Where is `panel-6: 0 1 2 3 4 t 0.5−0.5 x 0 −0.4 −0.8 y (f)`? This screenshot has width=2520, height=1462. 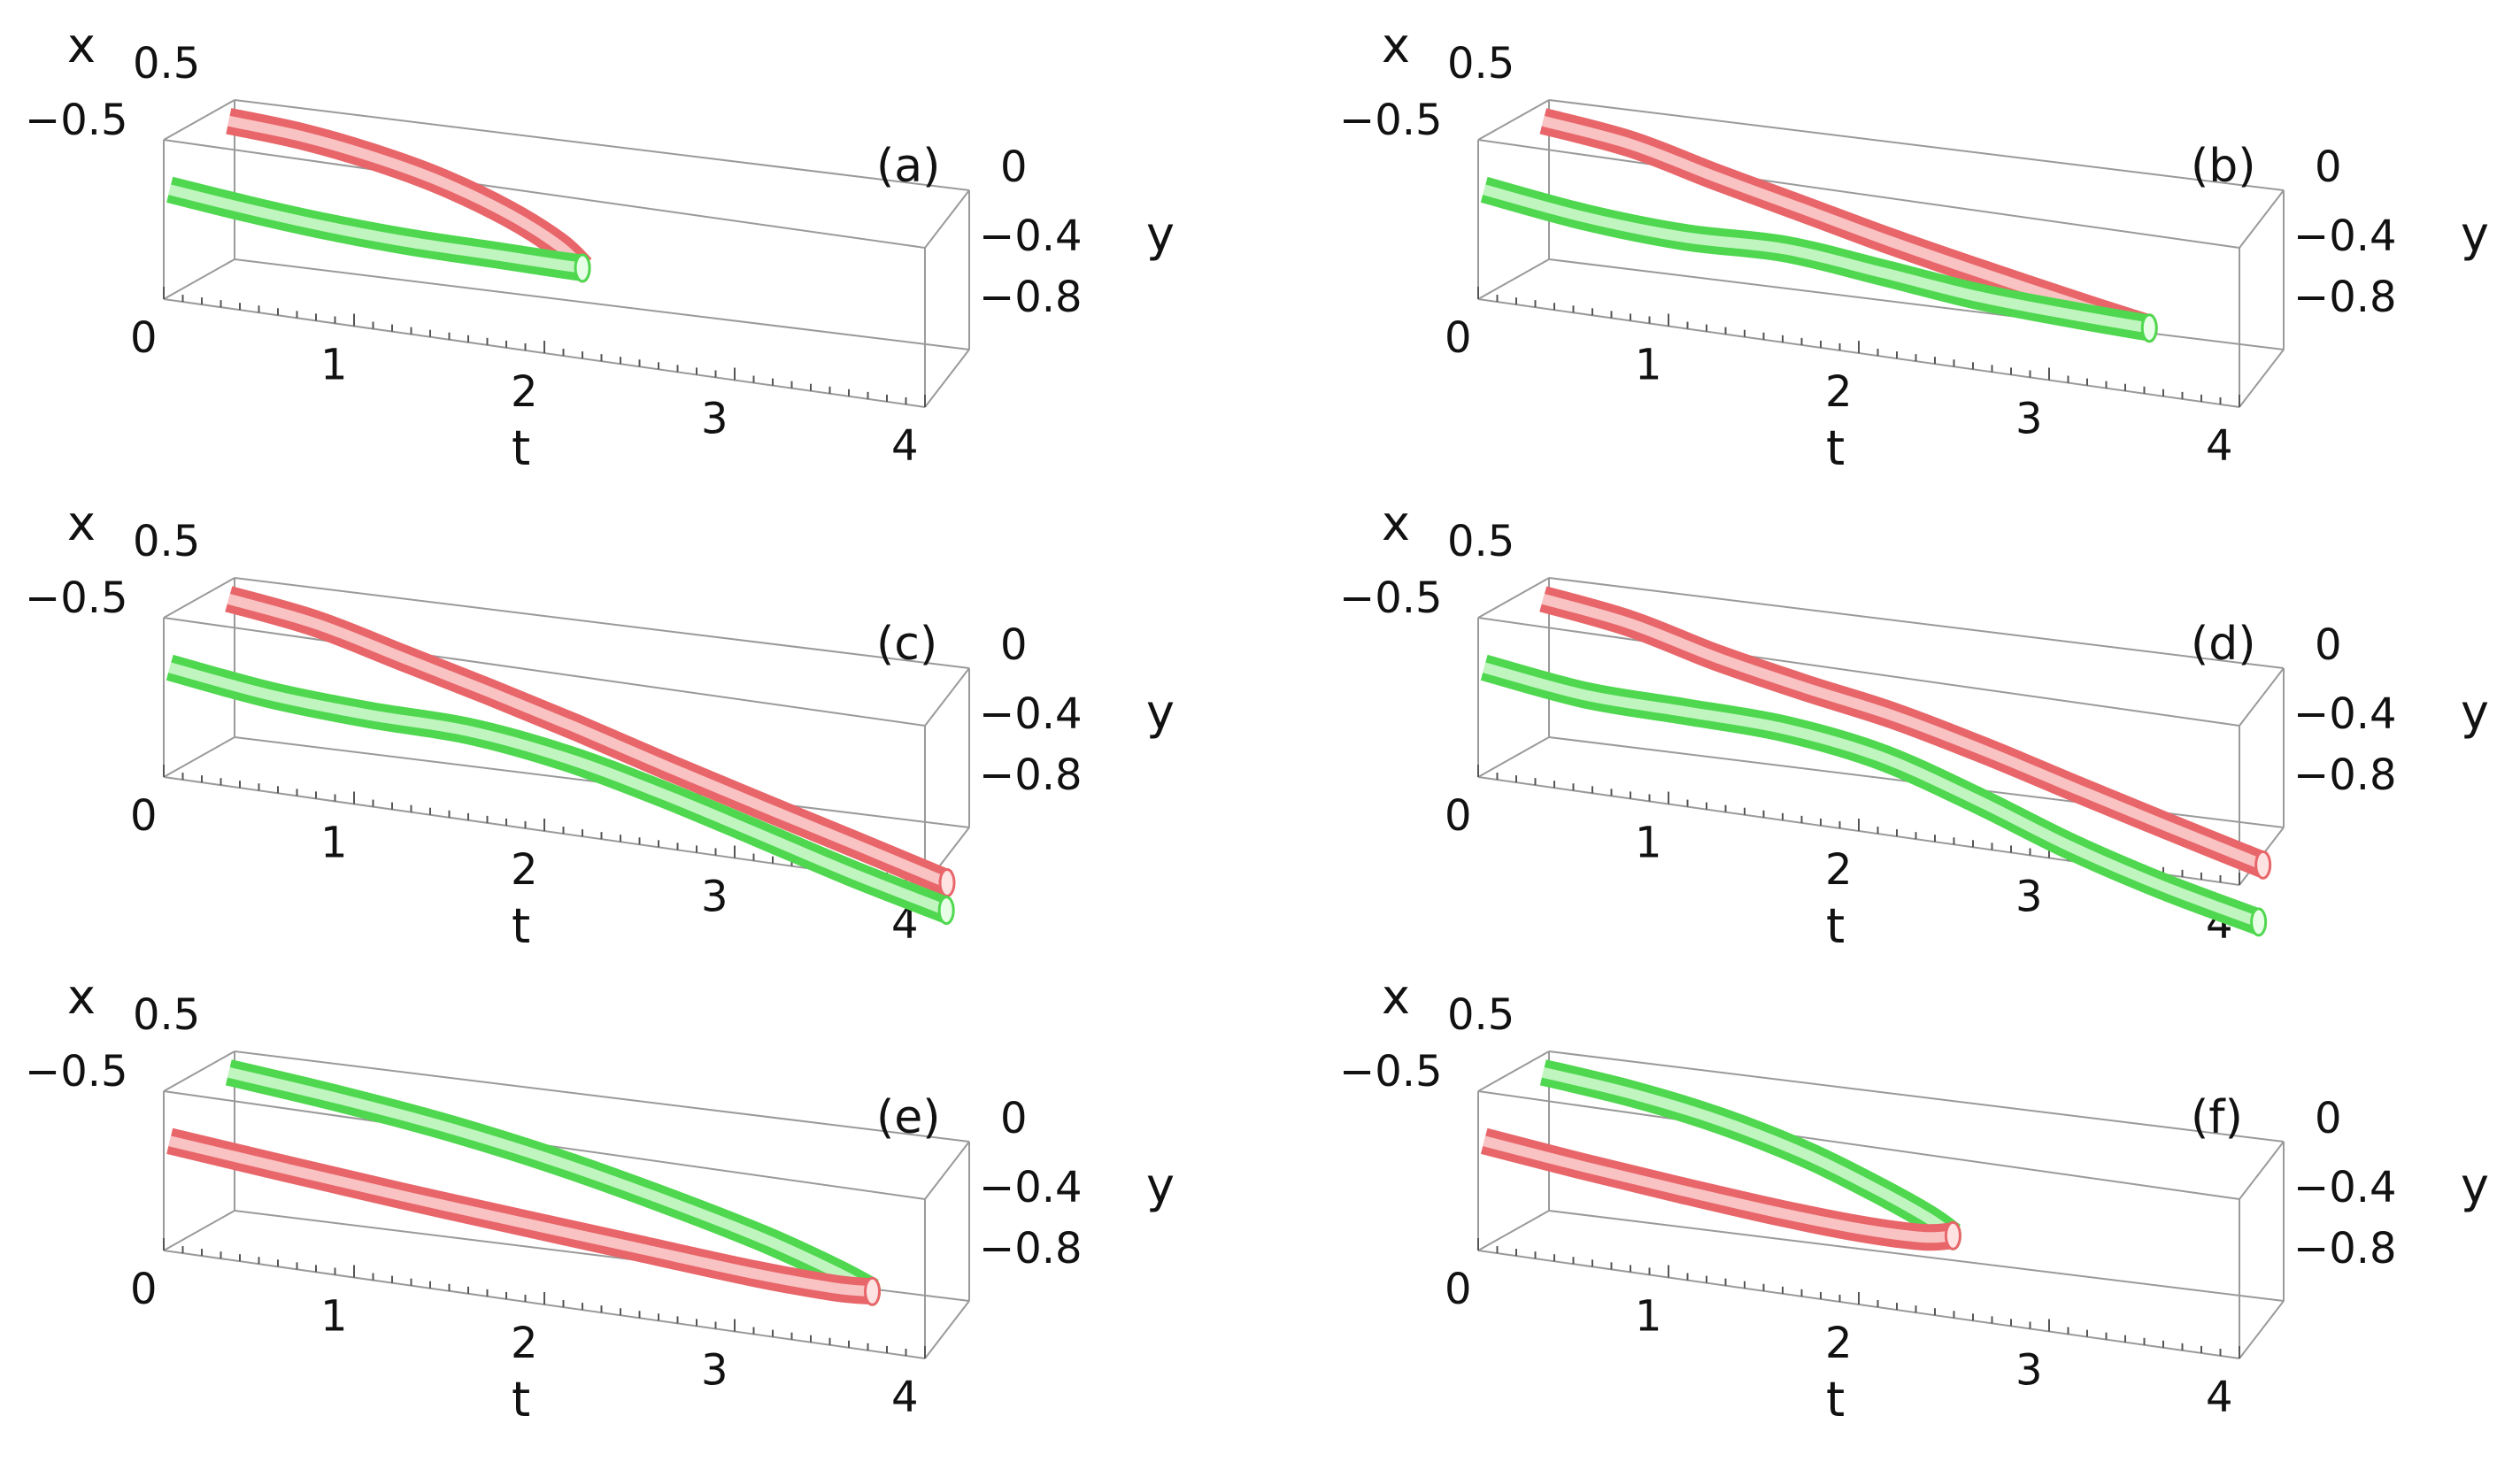 panel-6: 0 1 2 3 4 t 0.5−0.5 x 0 −0.4 −0.8 y (f) is located at coordinates (1914, 1198).